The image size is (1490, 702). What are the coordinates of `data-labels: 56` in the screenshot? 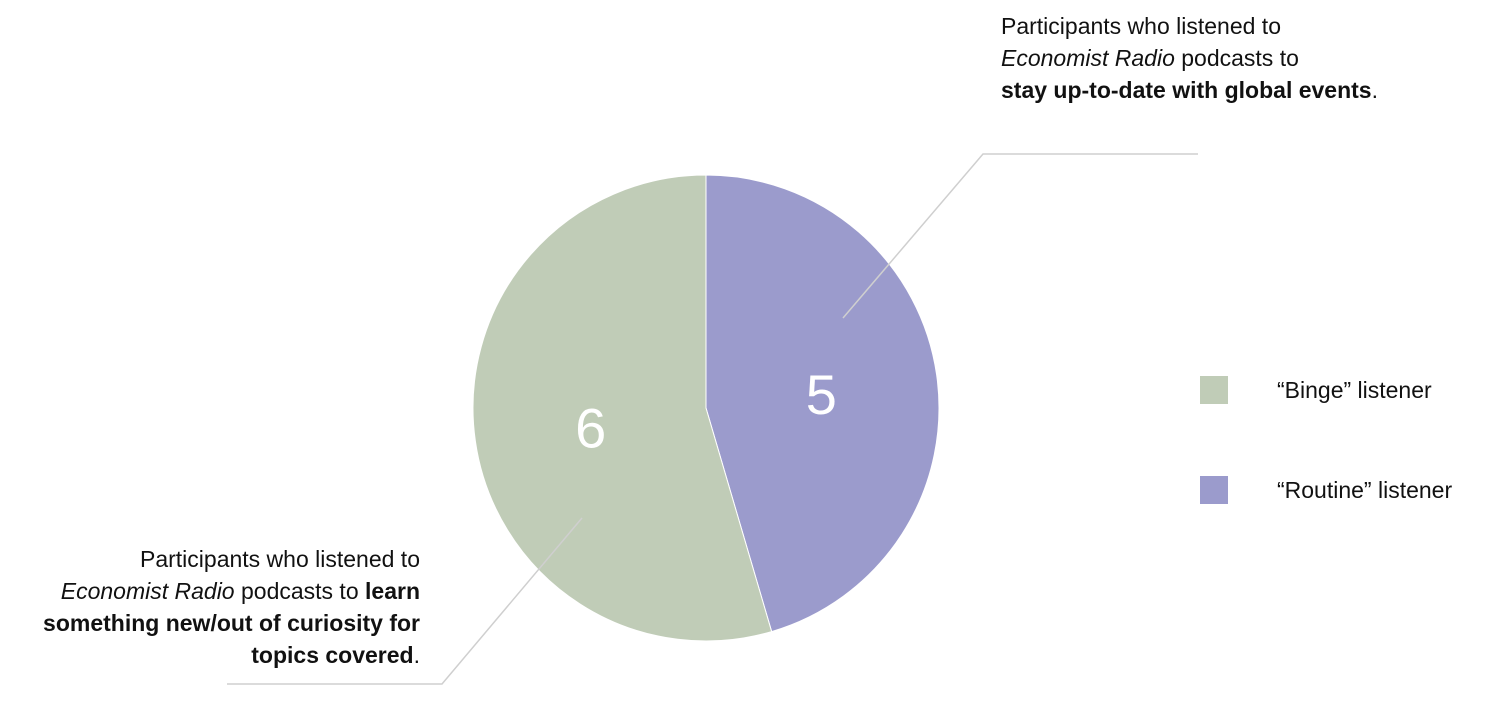 It's located at (706, 411).